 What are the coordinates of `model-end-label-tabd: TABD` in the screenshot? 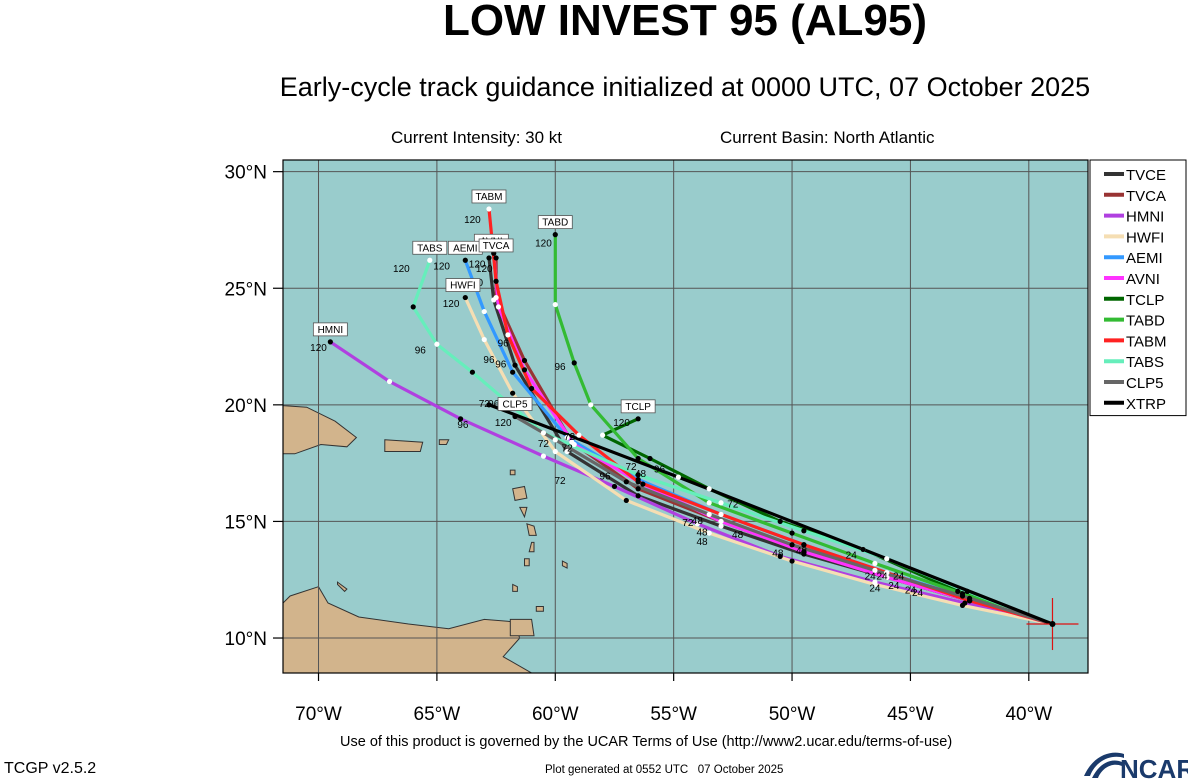 It's located at (555, 223).